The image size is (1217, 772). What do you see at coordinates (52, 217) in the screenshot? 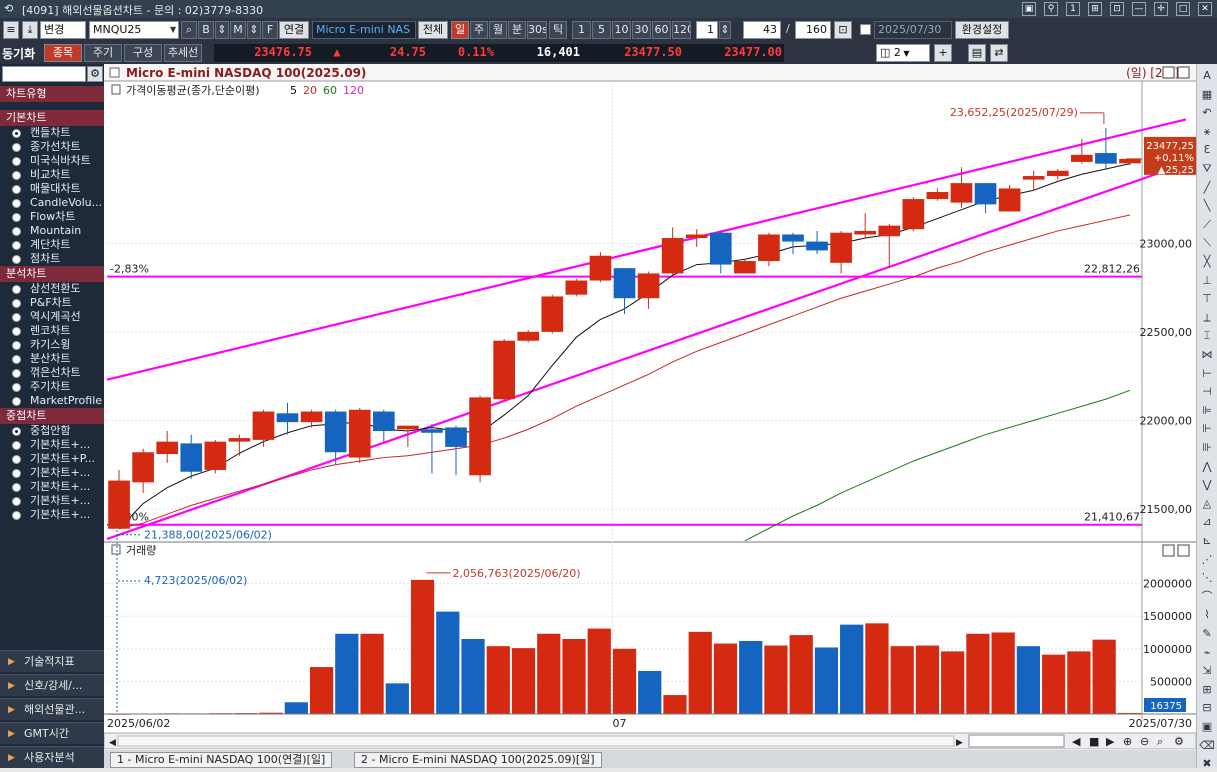
I see `sidebar-item-1-6: Flow차트` at bounding box center [52, 217].